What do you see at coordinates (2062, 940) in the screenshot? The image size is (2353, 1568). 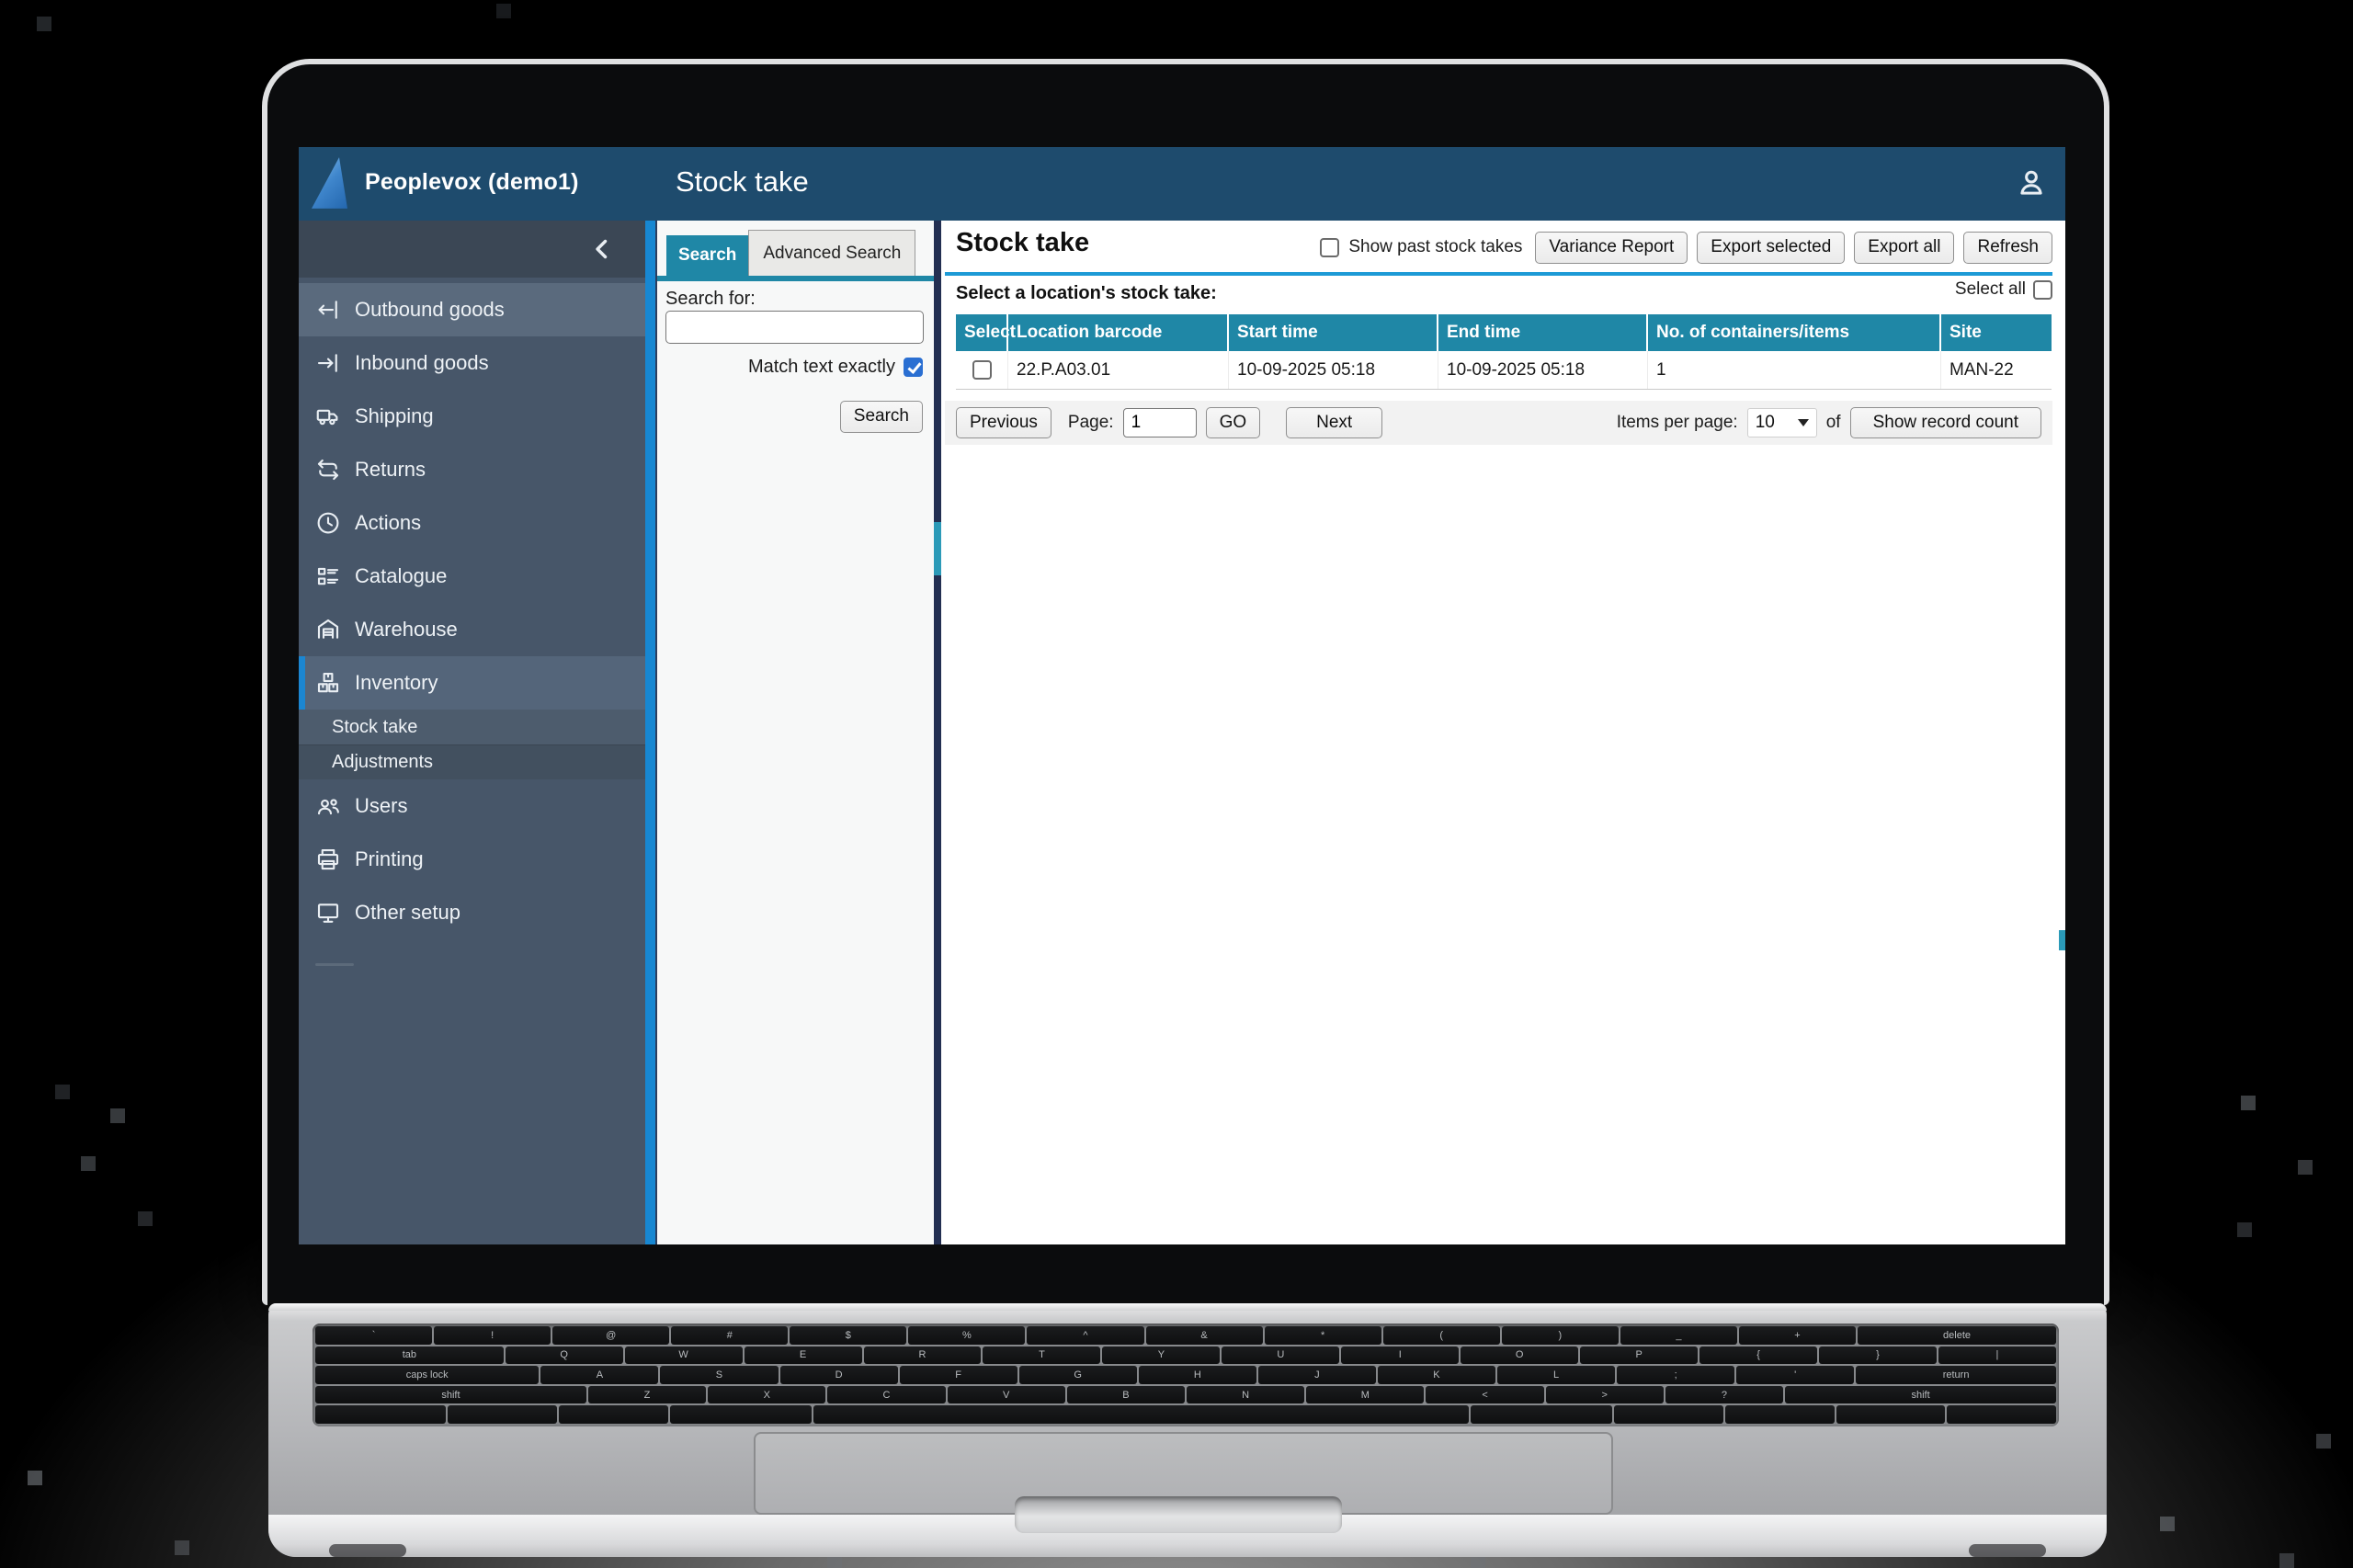 I see `window-scroll-thumb` at bounding box center [2062, 940].